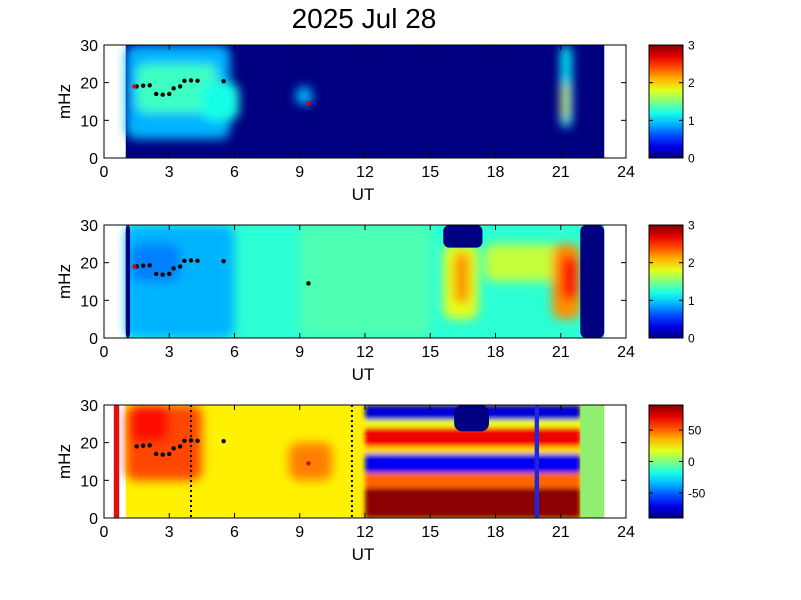 The image size is (801, 600). Describe the element at coordinates (691, 159) in the screenshot. I see `colorbar-tick-label: 0` at that location.